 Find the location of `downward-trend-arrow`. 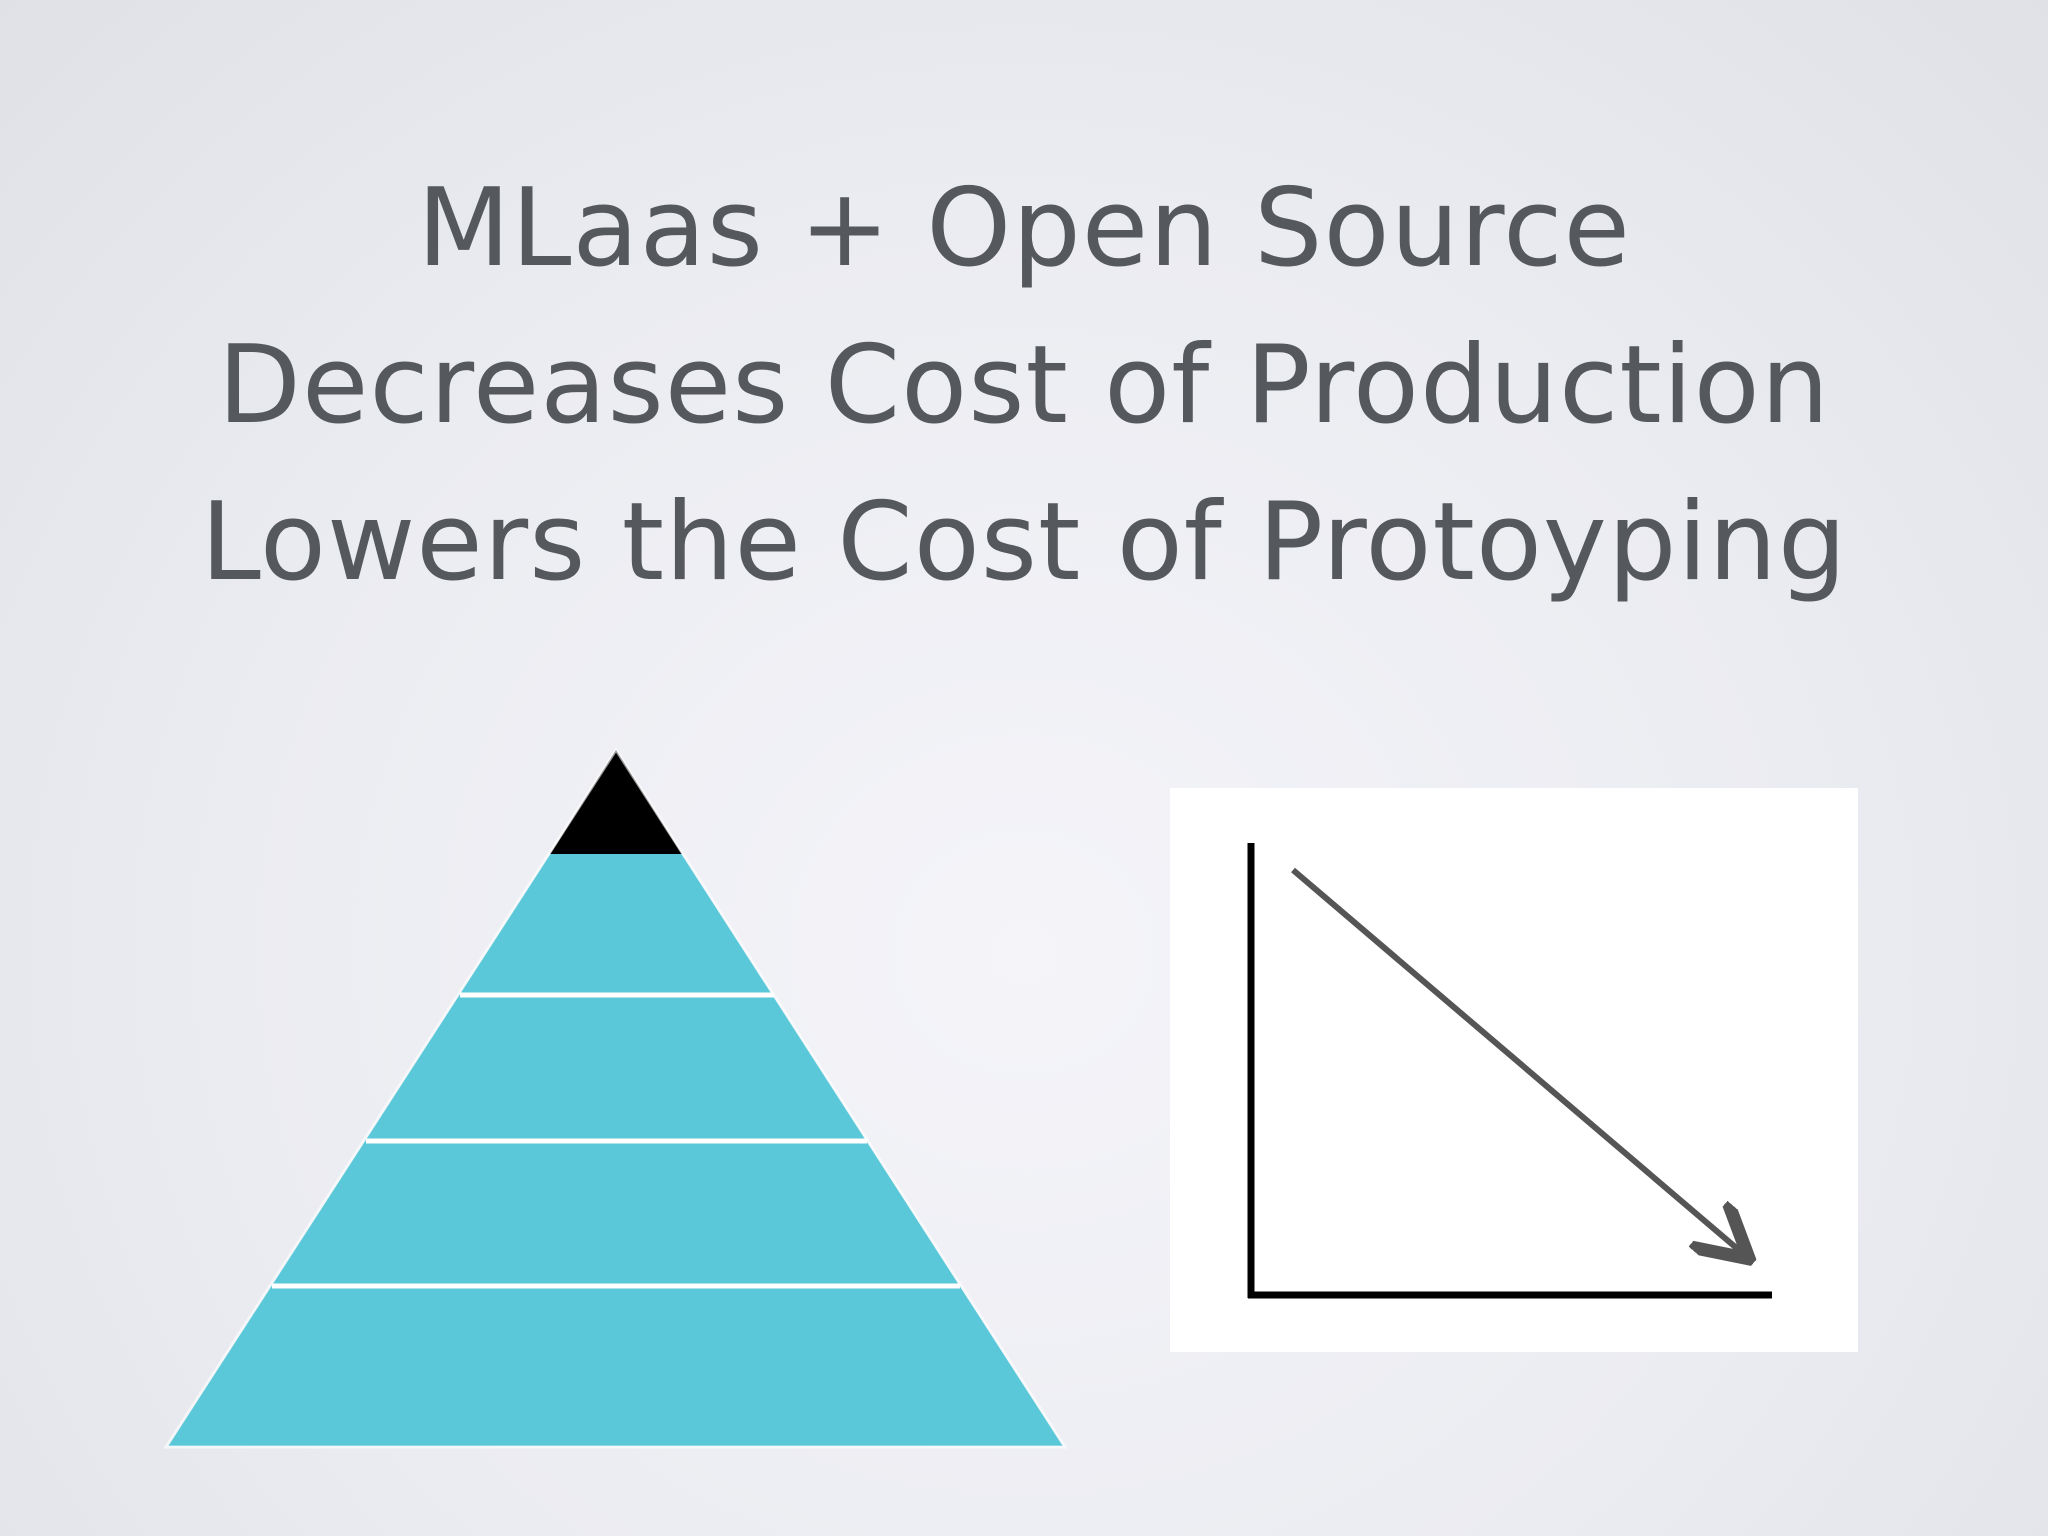

downward-trend-arrow is located at coordinates (1515, 1059).